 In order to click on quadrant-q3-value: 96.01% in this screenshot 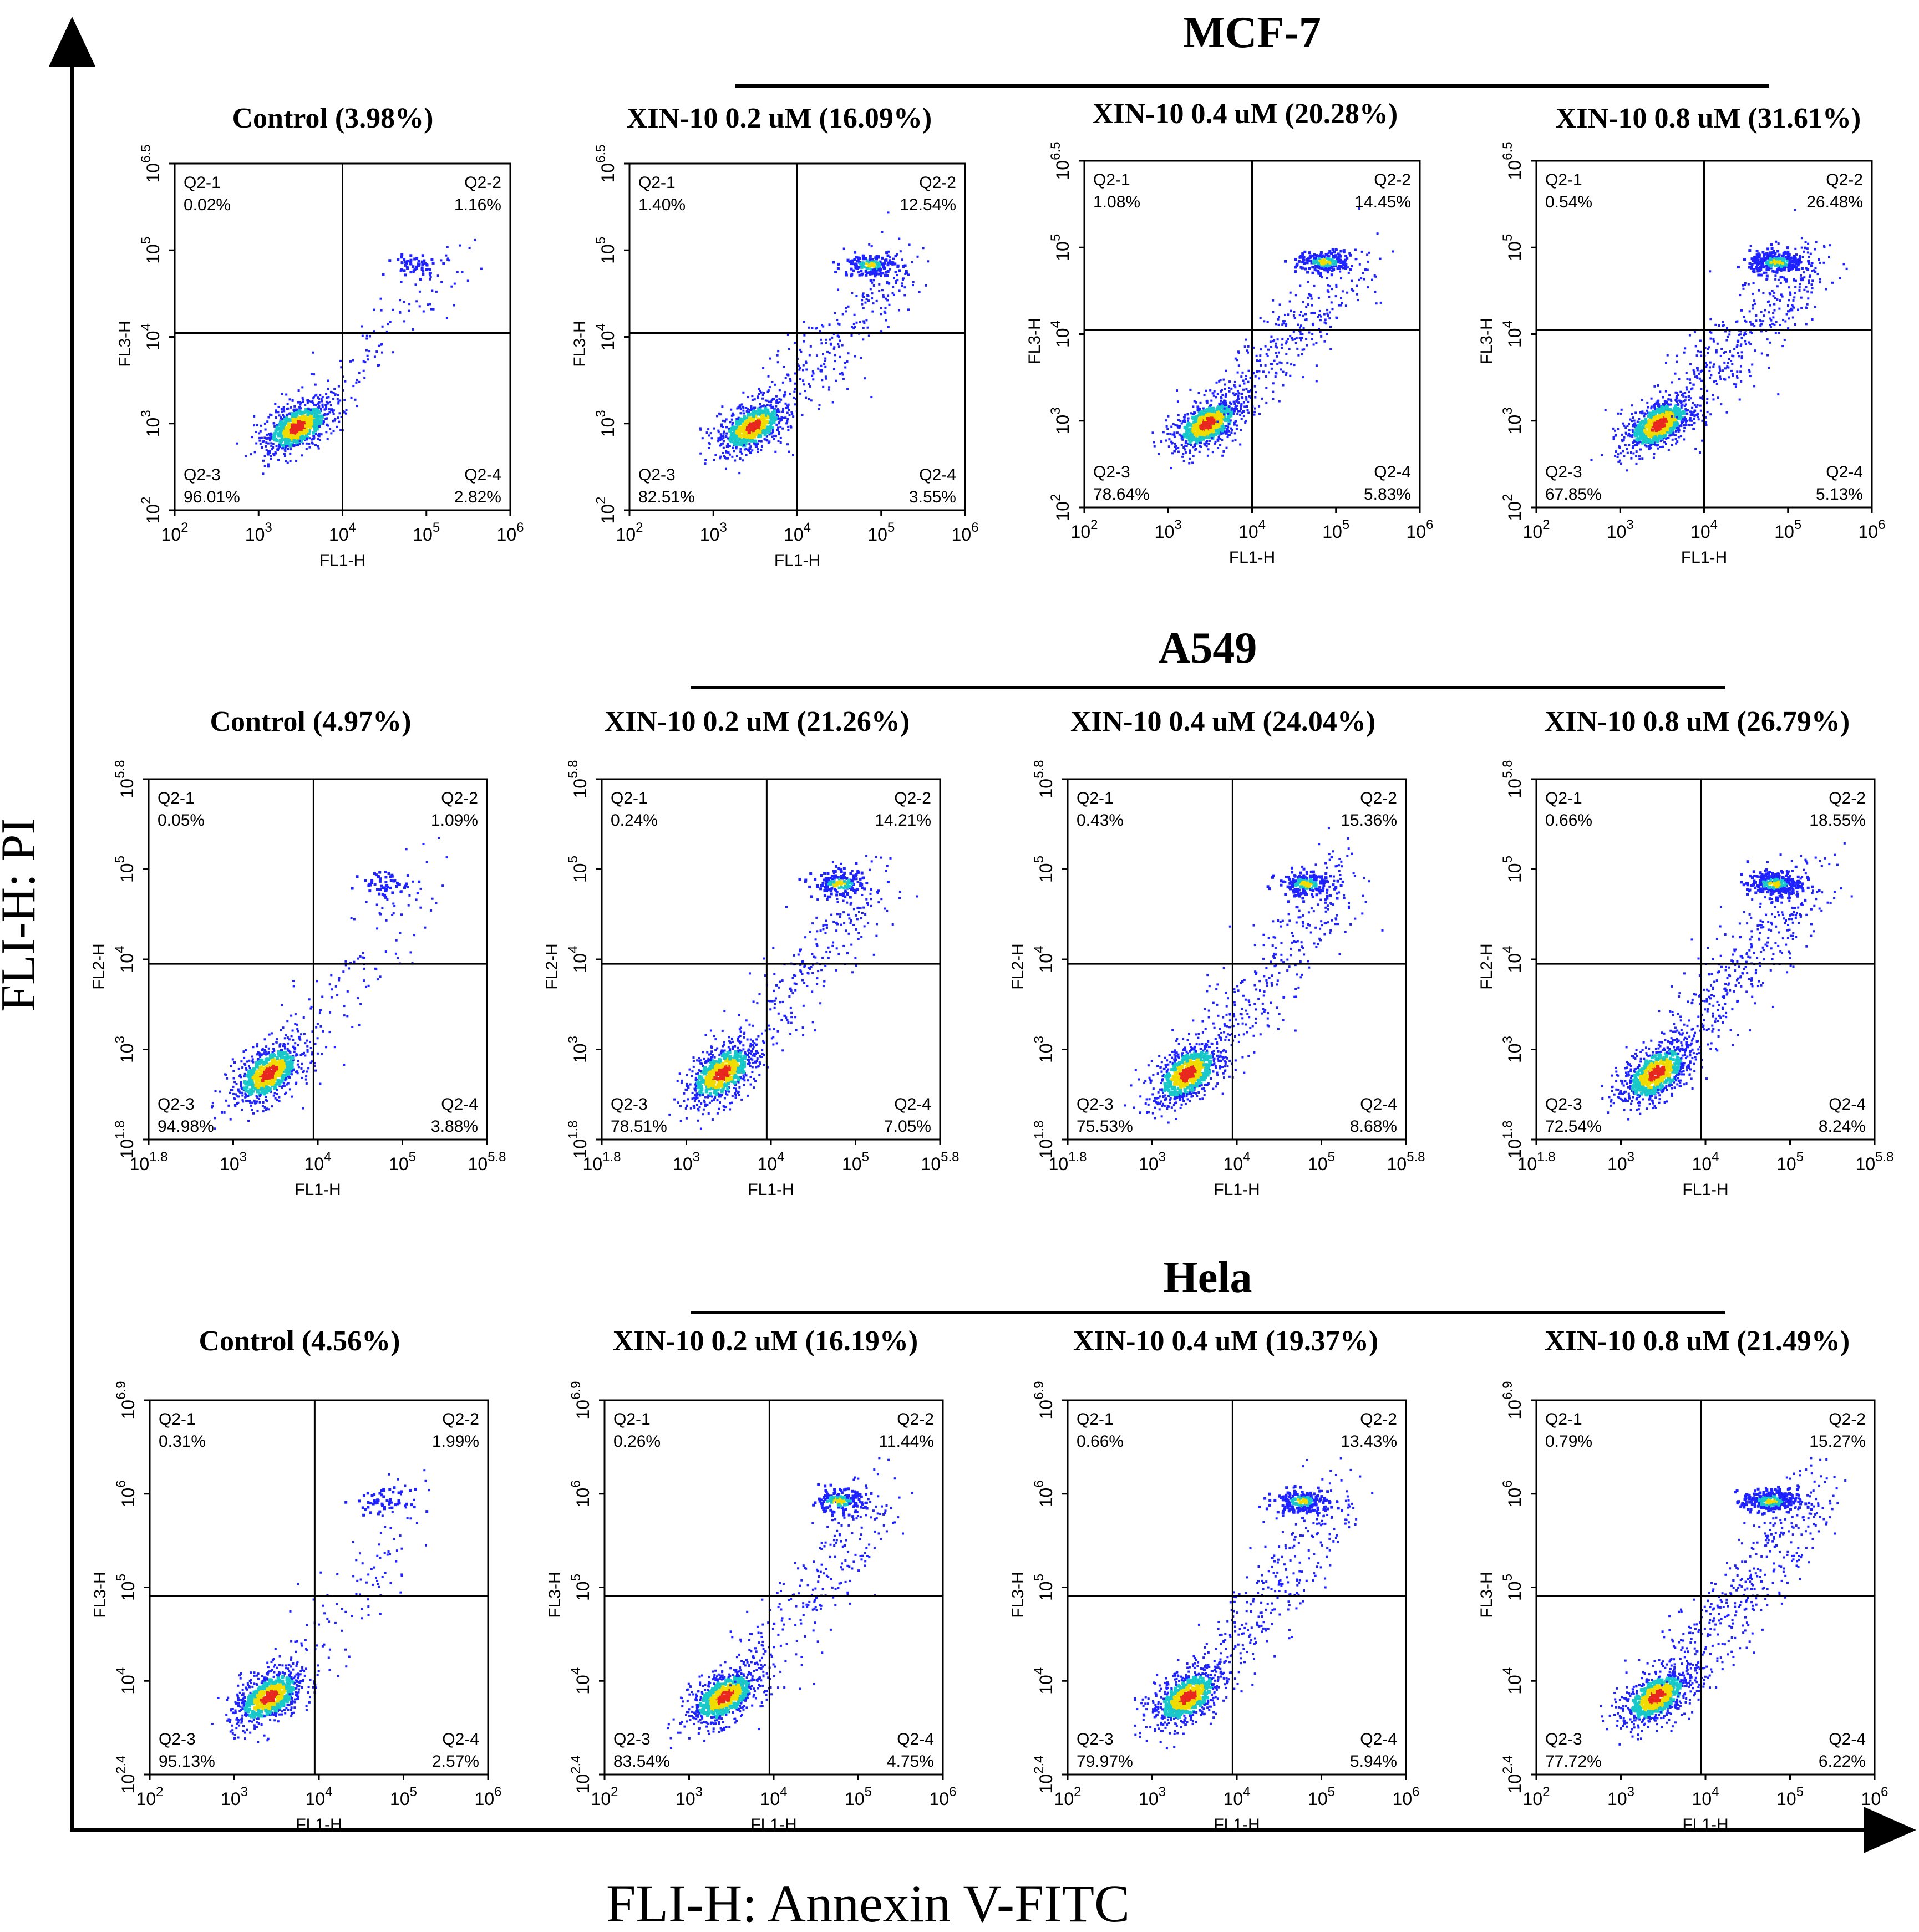, I will do `click(212, 497)`.